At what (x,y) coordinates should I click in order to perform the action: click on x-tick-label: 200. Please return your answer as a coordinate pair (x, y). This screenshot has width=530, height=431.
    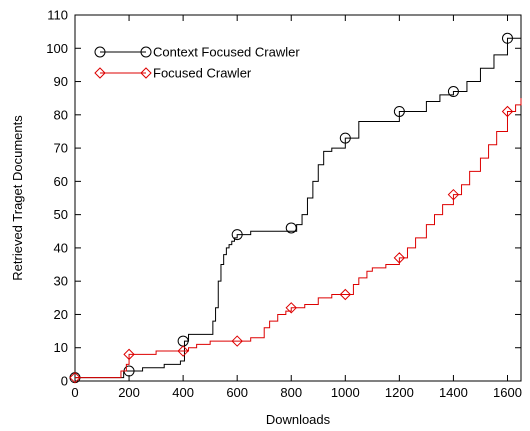
    Looking at the image, I should click on (129, 392).